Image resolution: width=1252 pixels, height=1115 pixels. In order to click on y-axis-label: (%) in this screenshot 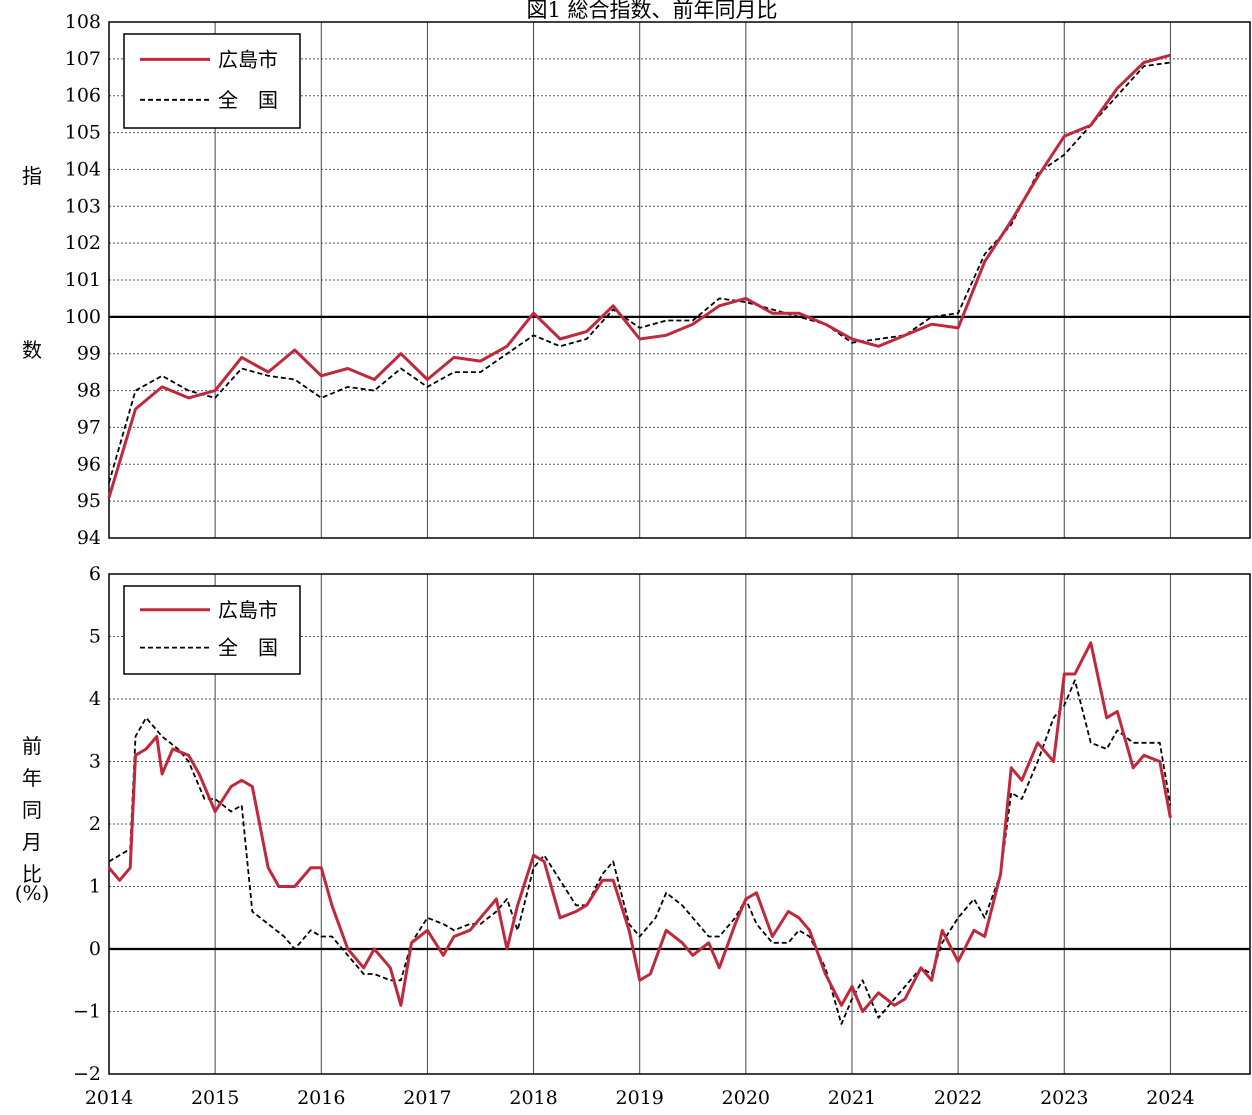, I will do `click(32, 893)`.